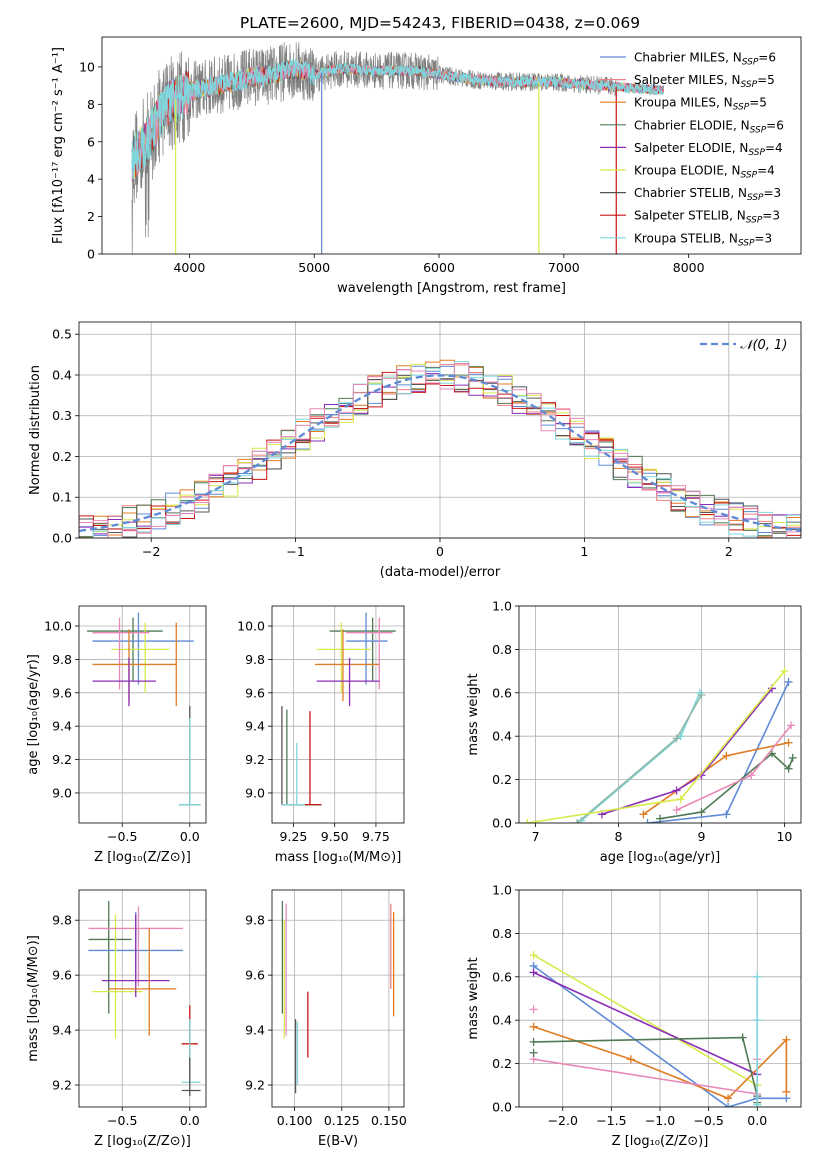 This screenshot has width=819, height=1170. What do you see at coordinates (660, 857) in the screenshot?
I see `x-axis-label: age [log₁₀(age/yr)]` at bounding box center [660, 857].